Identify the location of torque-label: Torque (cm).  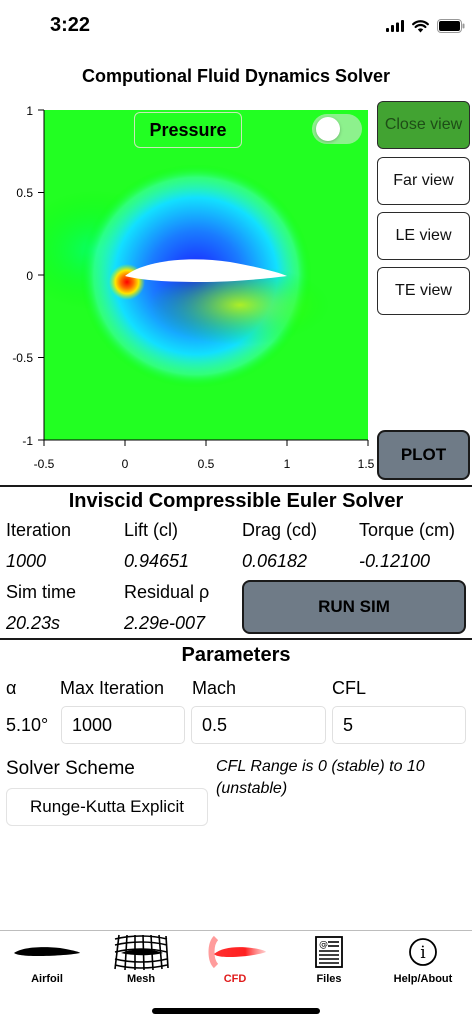
(407, 530).